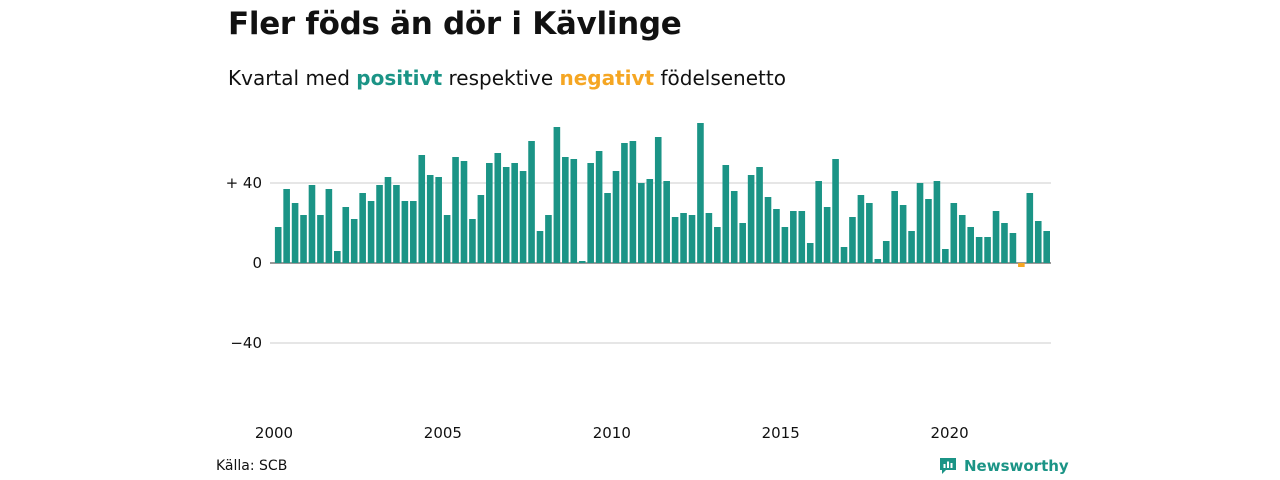 This screenshot has height=480, width=1280. What do you see at coordinates (289, 78) in the screenshot?
I see `subtitle-prefix: Kvartal med` at bounding box center [289, 78].